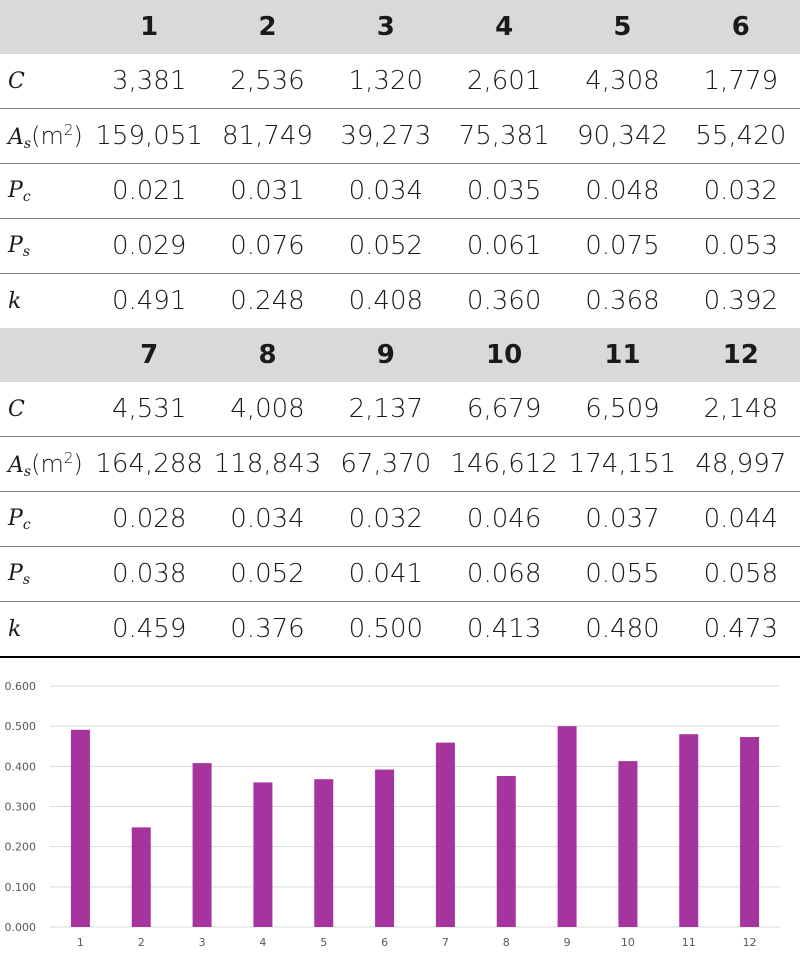 The height and width of the screenshot is (953, 800). I want to click on table-cell: 0.055, so click(622, 574).